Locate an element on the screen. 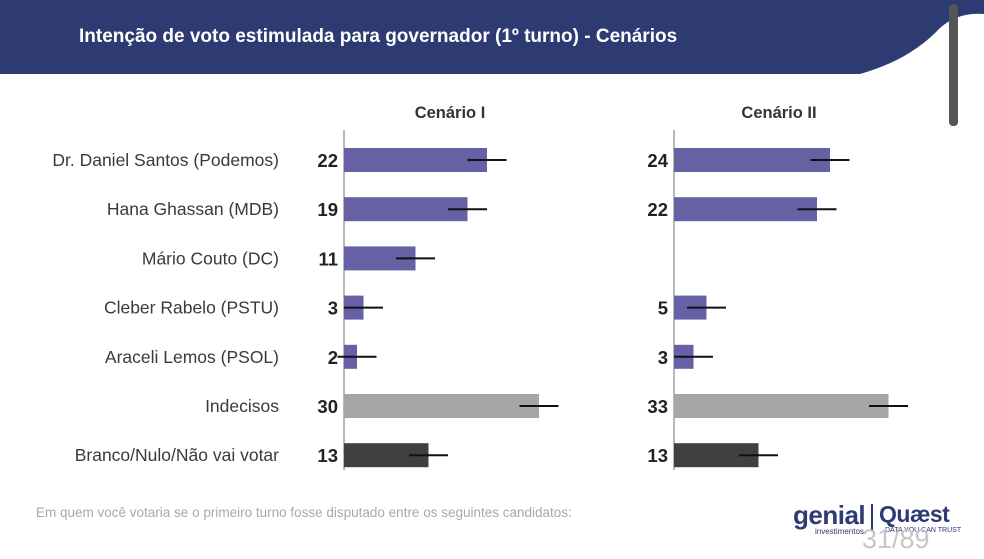 This screenshot has width=984, height=559. data-label: 11 is located at coordinates (328, 258).